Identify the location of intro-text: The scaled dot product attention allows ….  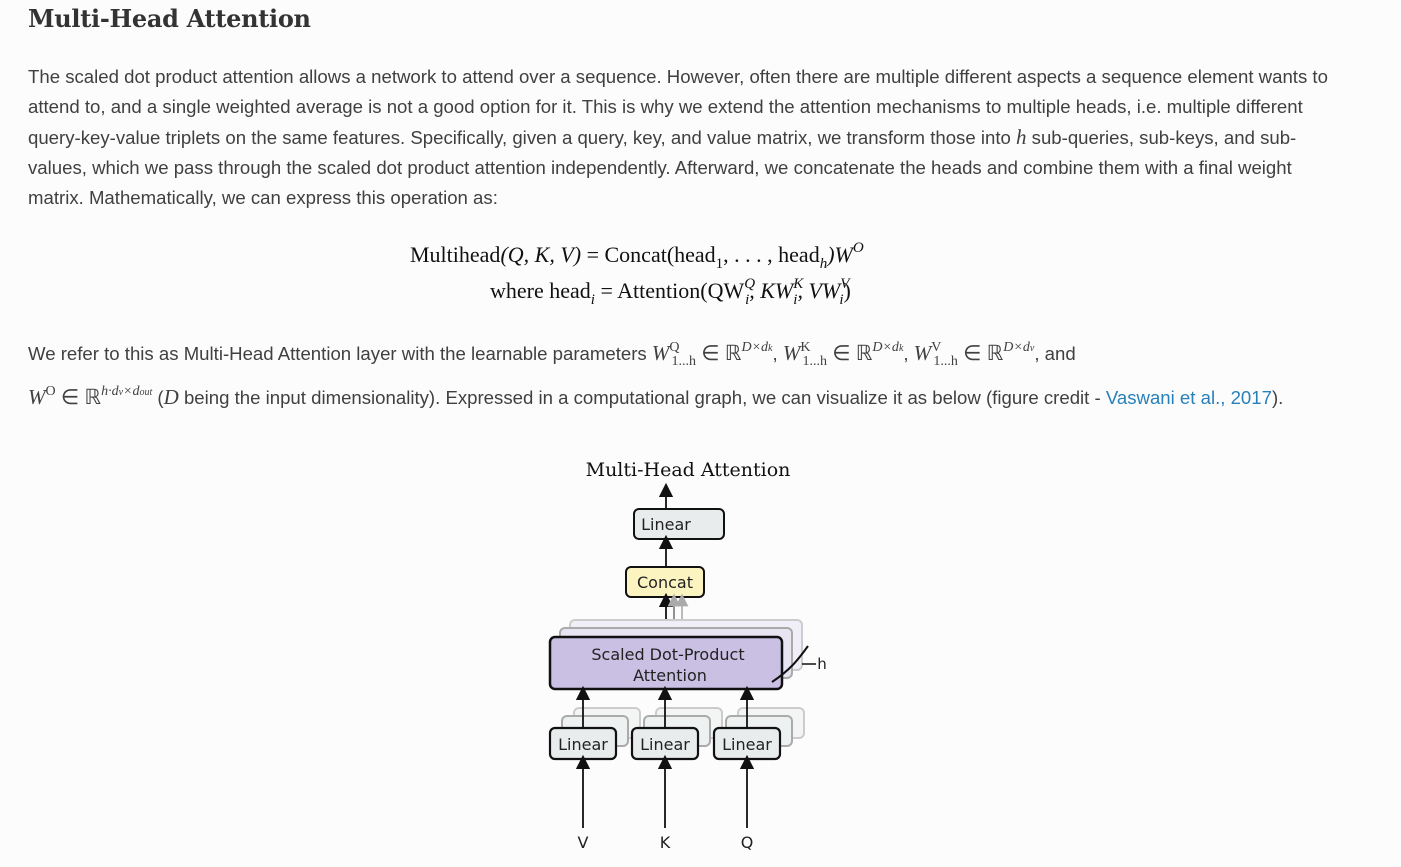
(678, 107).